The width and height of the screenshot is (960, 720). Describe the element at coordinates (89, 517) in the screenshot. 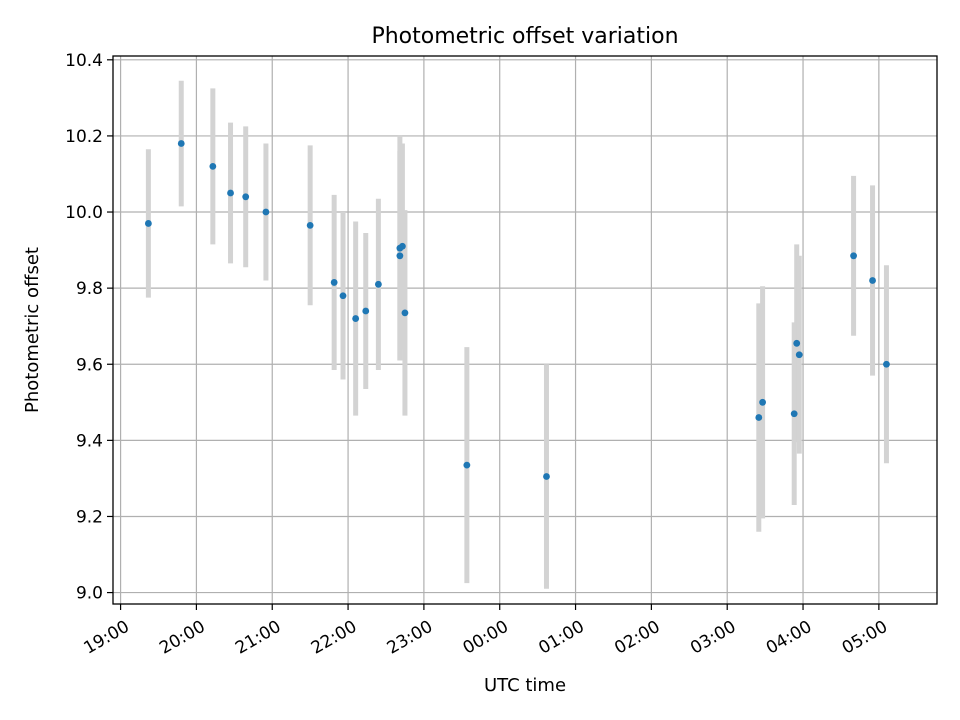

I see `y-tick-label: 9.2` at that location.